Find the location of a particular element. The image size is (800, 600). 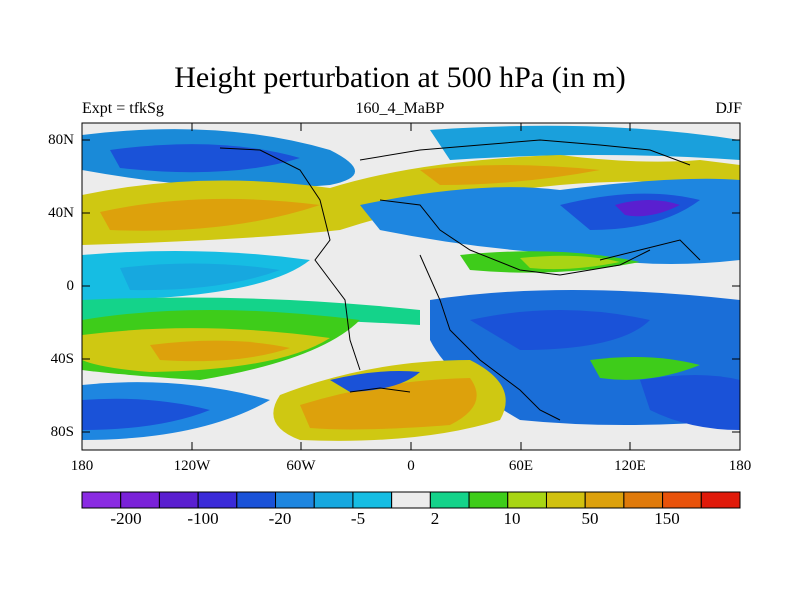

y-tick-label: 40N is located at coordinates (61, 213).